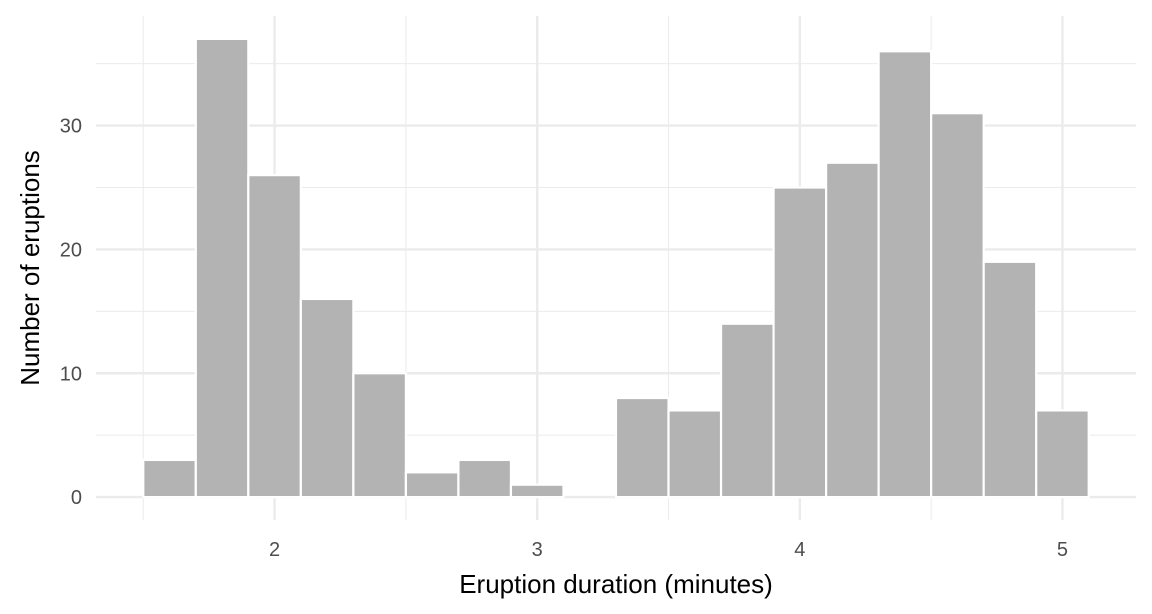  What do you see at coordinates (668, 550) in the screenshot?
I see `x-axis-tick-labels: 2 3 4 5` at bounding box center [668, 550].